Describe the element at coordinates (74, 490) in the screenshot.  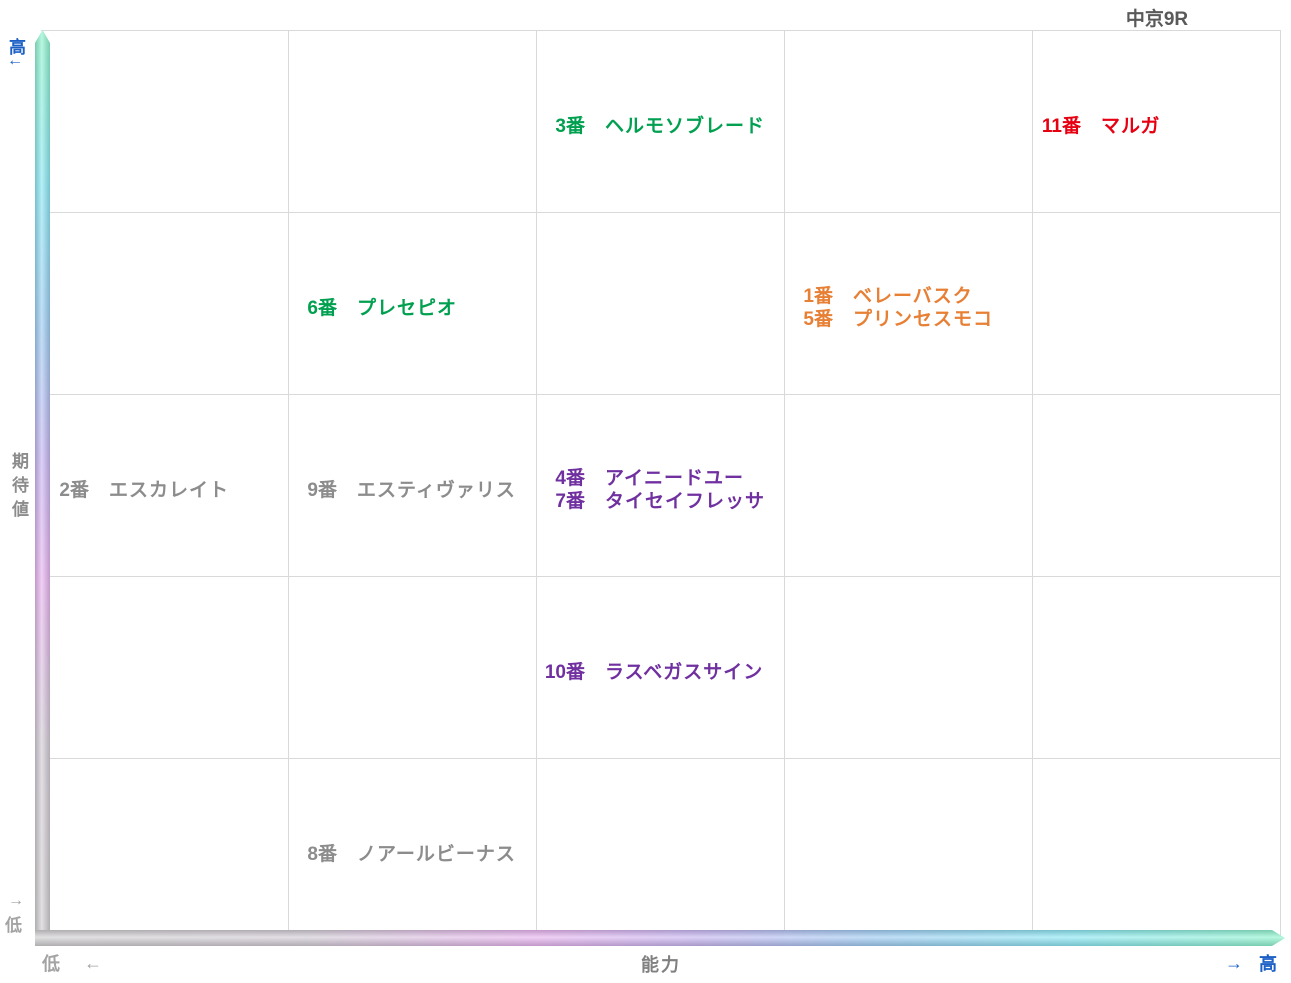
I see `horse-number: 2番` at that location.